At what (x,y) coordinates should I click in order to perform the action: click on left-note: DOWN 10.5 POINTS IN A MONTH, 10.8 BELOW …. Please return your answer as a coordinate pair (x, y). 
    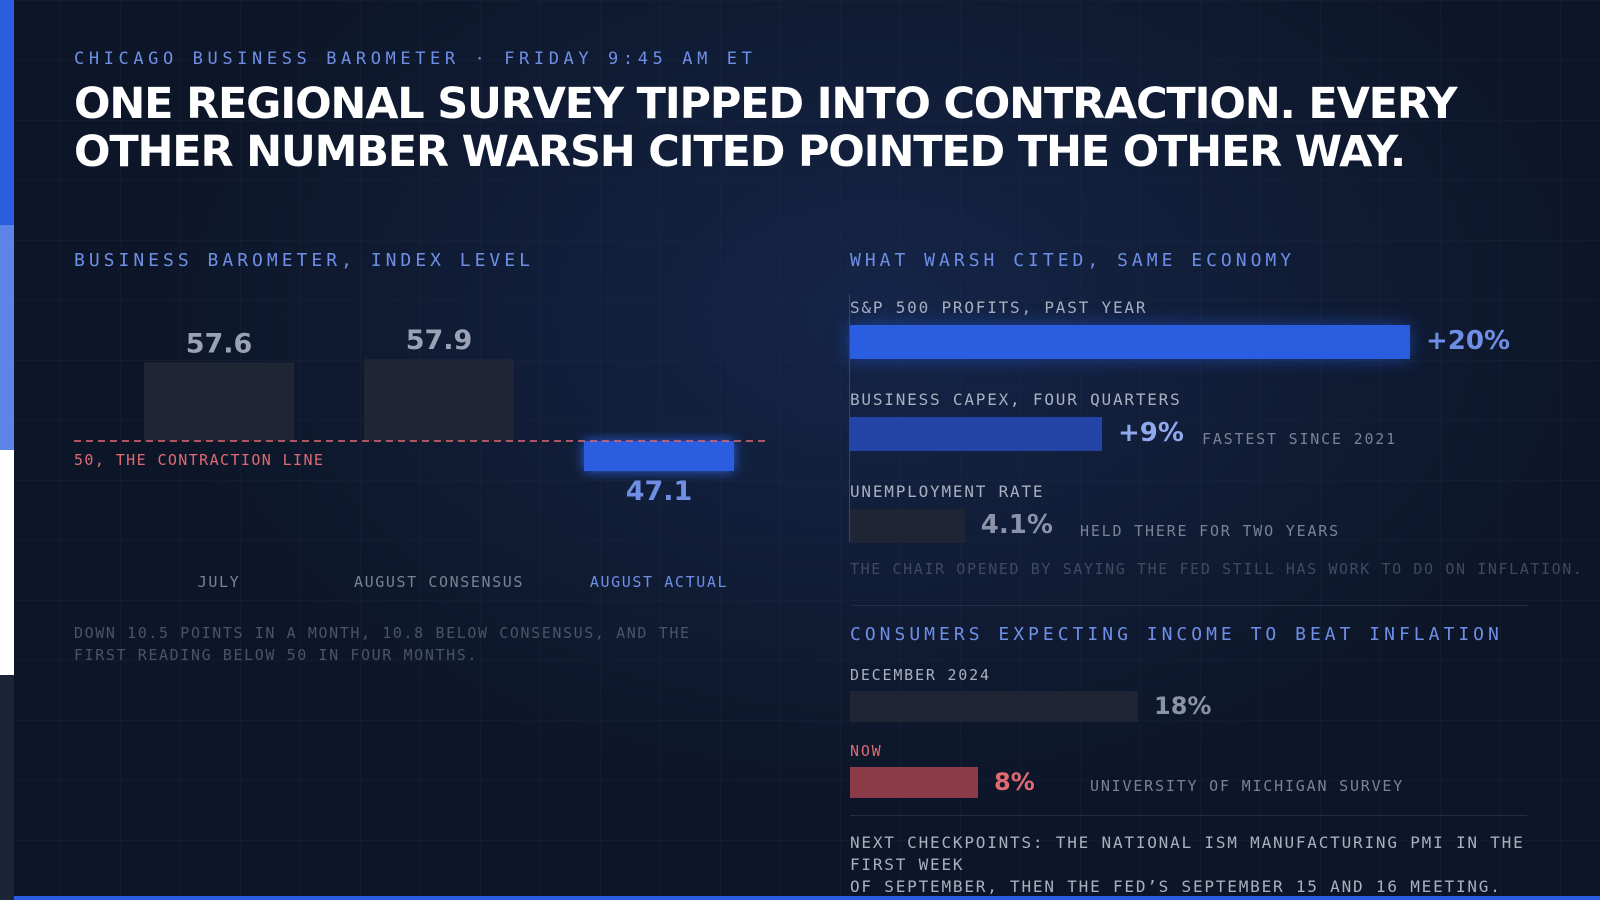
    Looking at the image, I should click on (382, 644).